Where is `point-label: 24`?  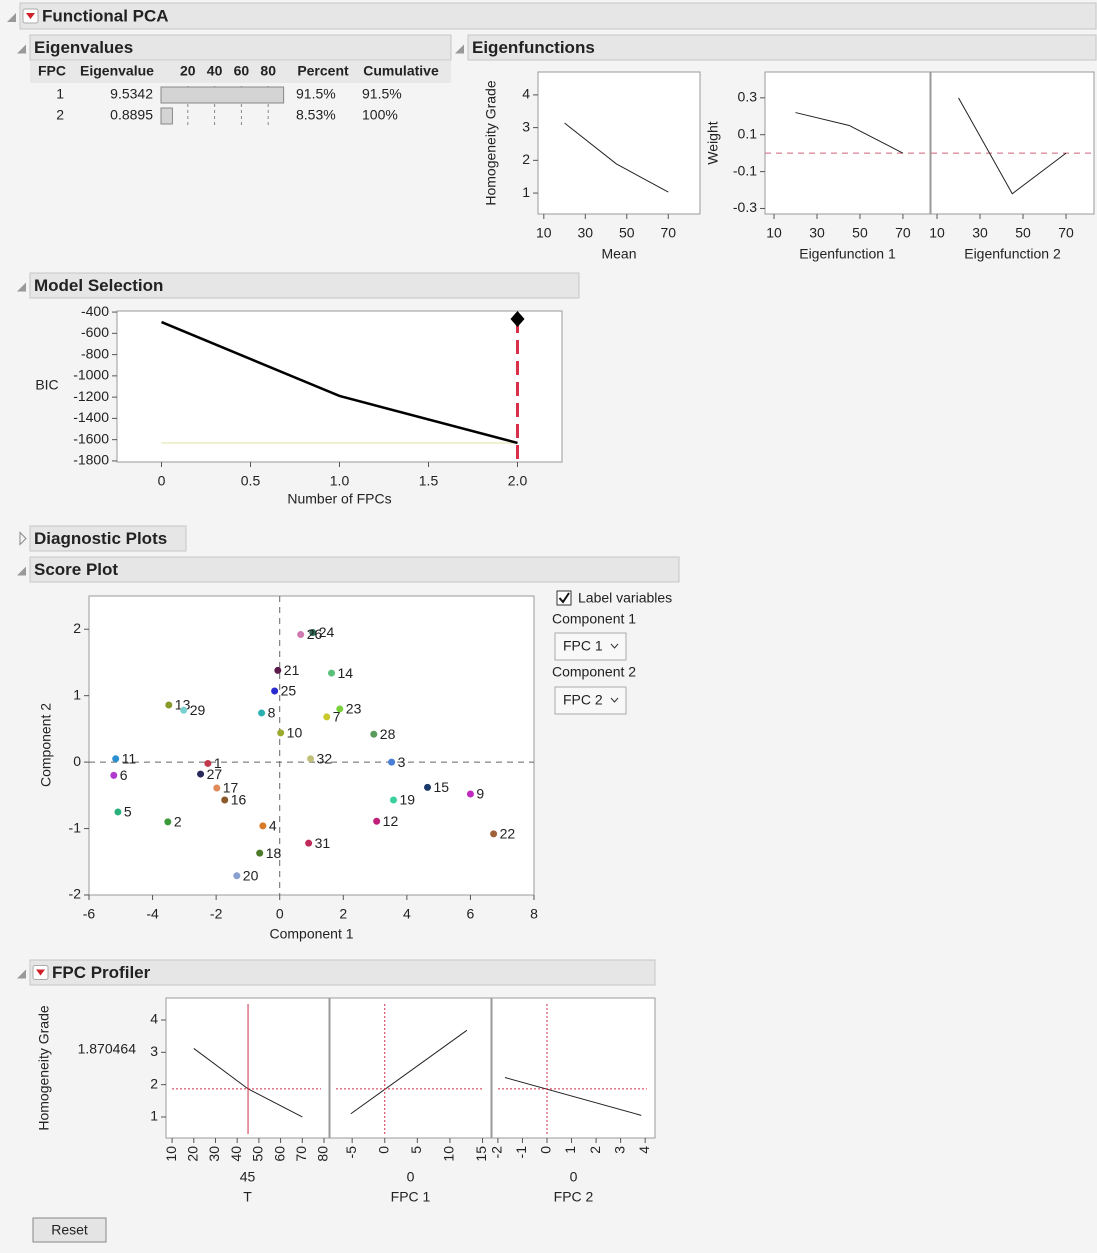 point-label: 24 is located at coordinates (327, 632).